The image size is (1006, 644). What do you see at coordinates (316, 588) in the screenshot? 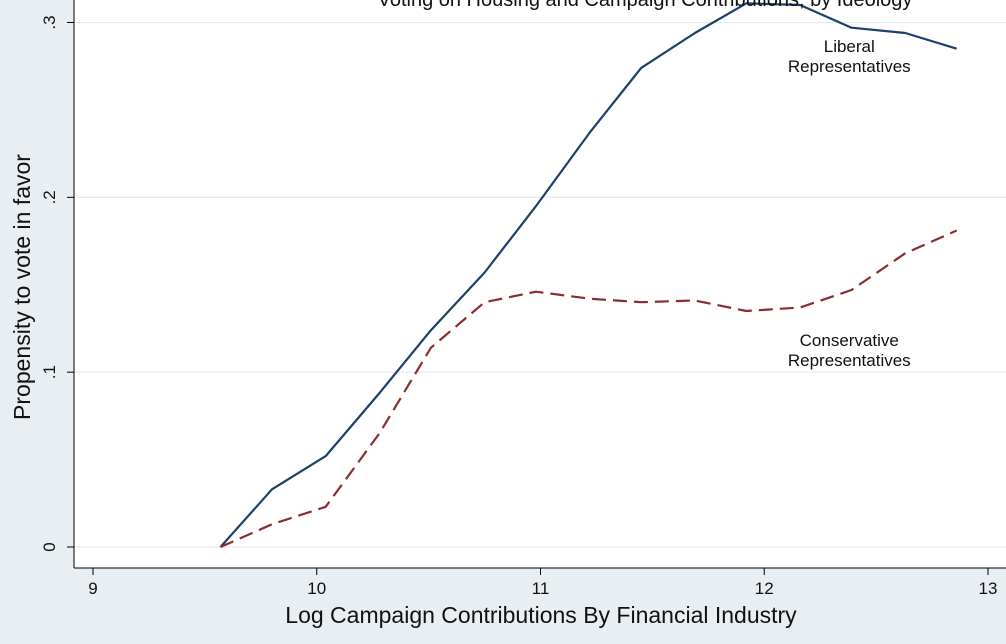
I see `x-tick-label-1: 10` at bounding box center [316, 588].